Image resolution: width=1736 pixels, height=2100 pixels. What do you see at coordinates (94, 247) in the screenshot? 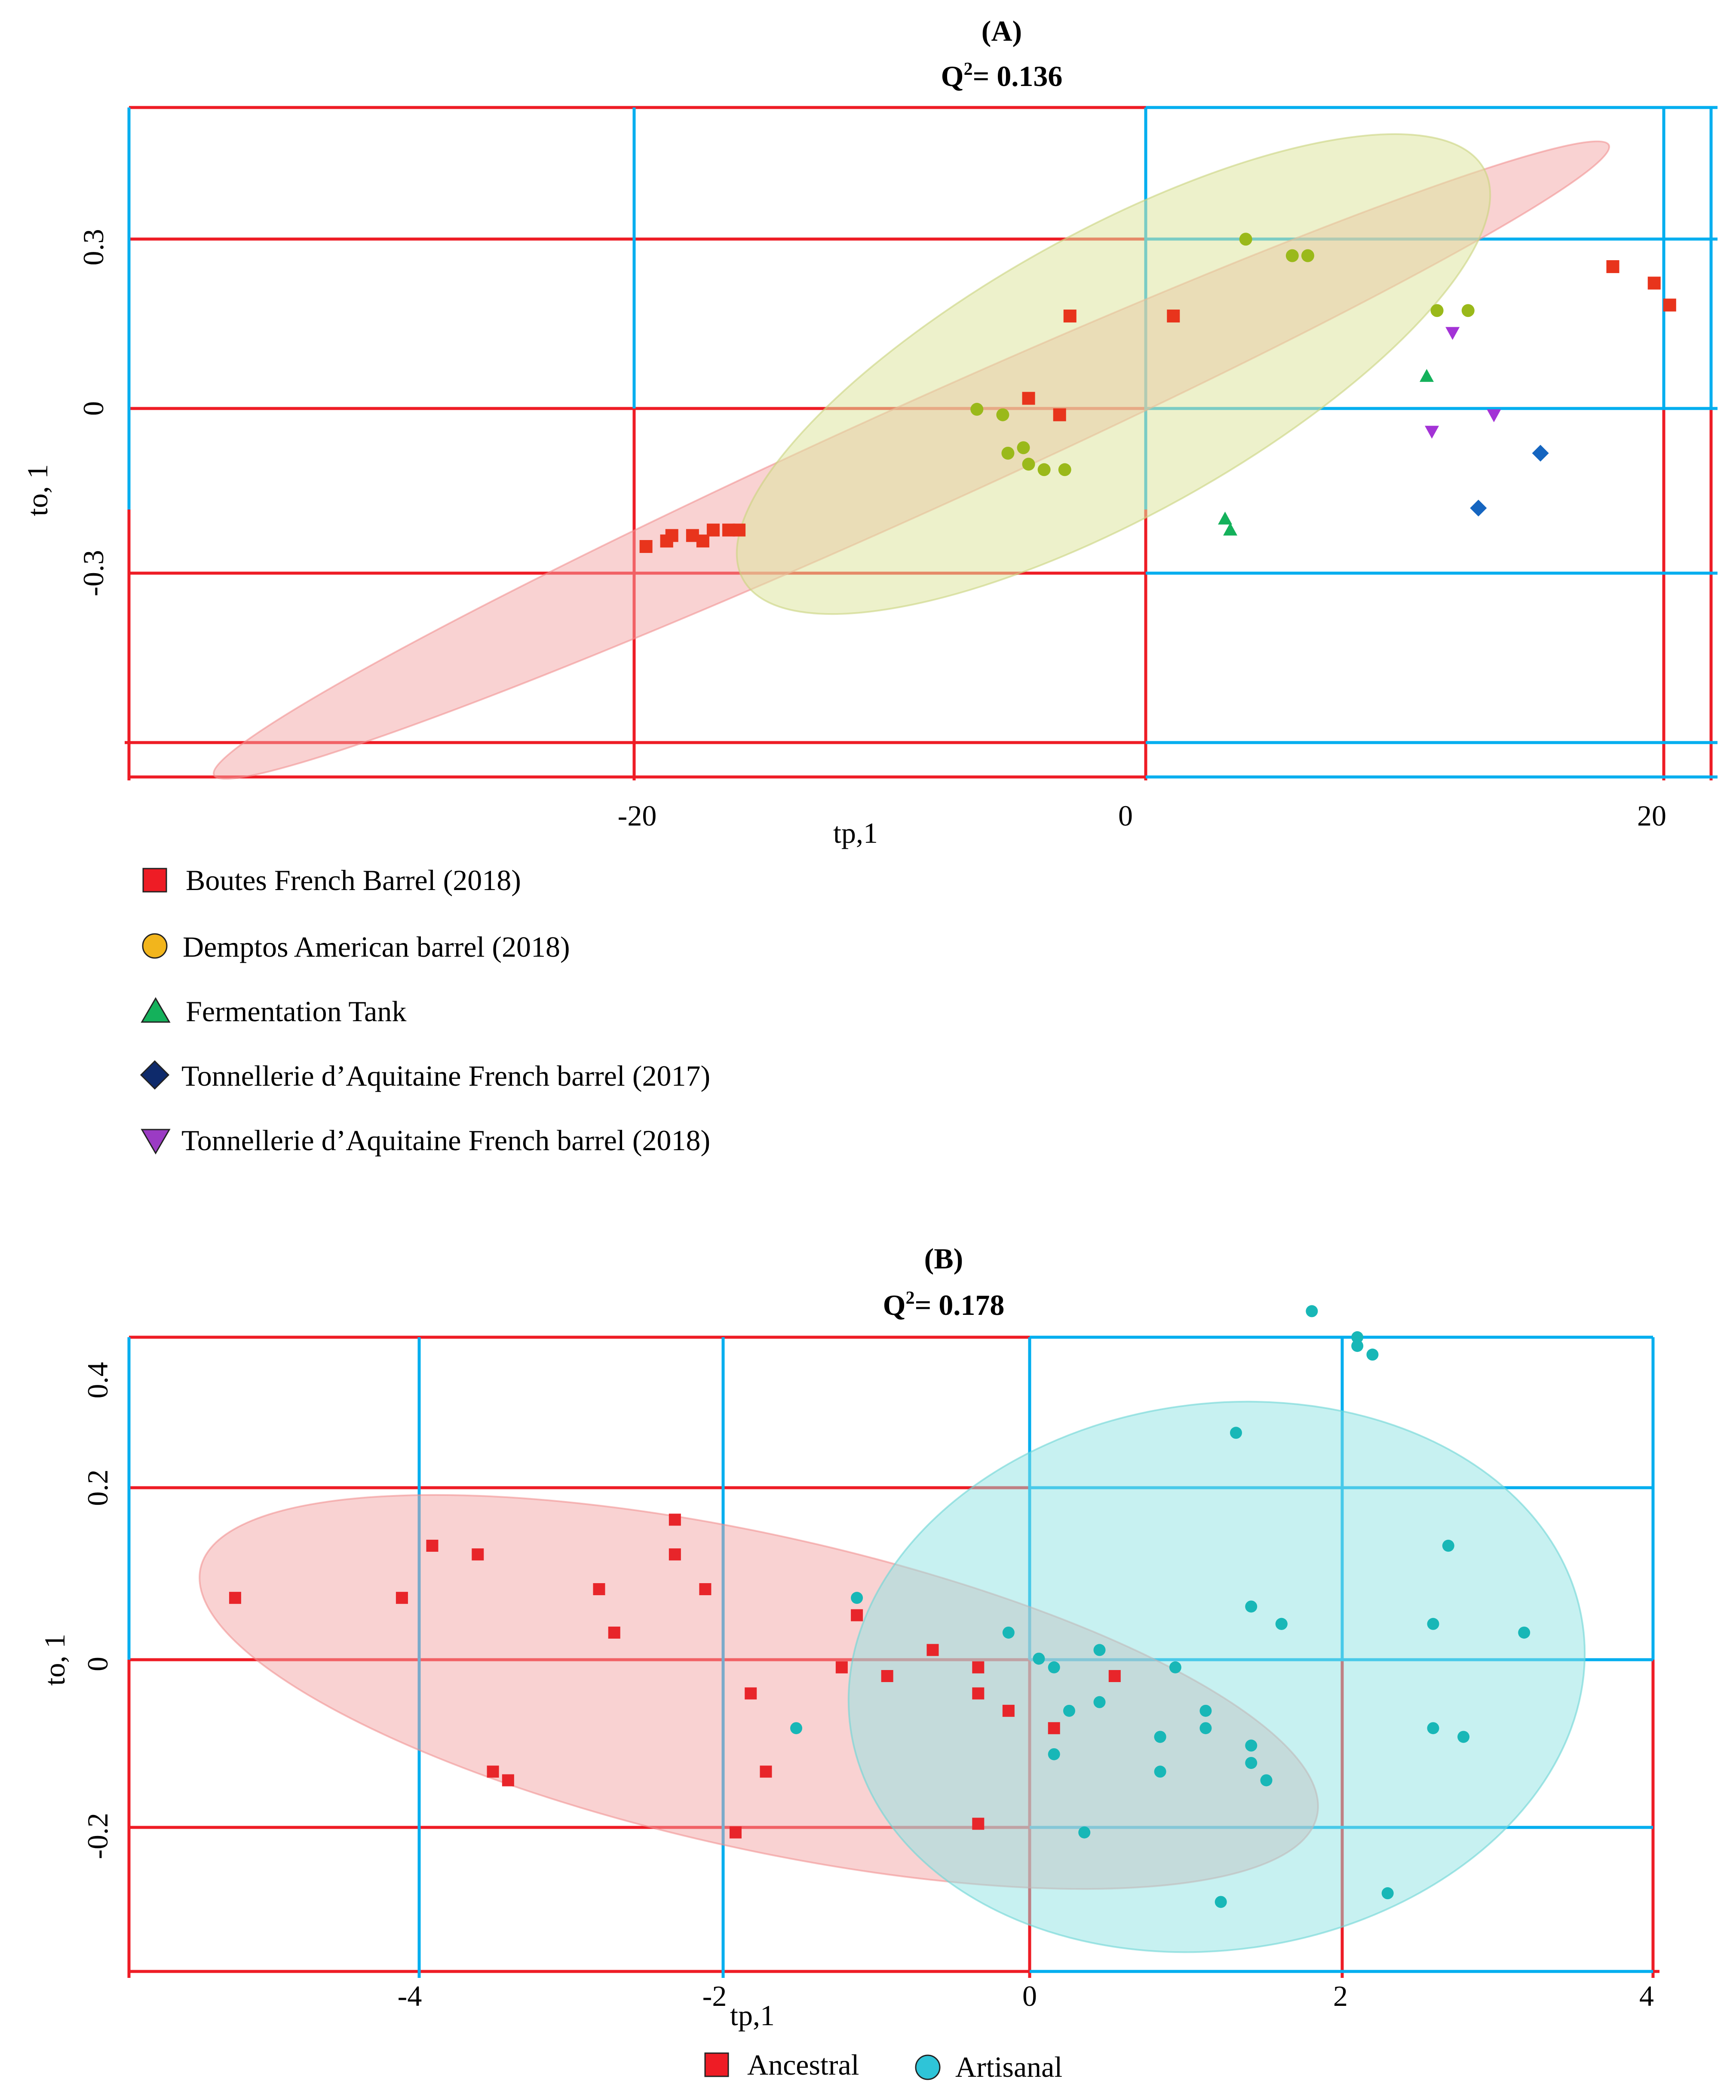
I see `panel-a-ytick-label: 0.3` at bounding box center [94, 247].